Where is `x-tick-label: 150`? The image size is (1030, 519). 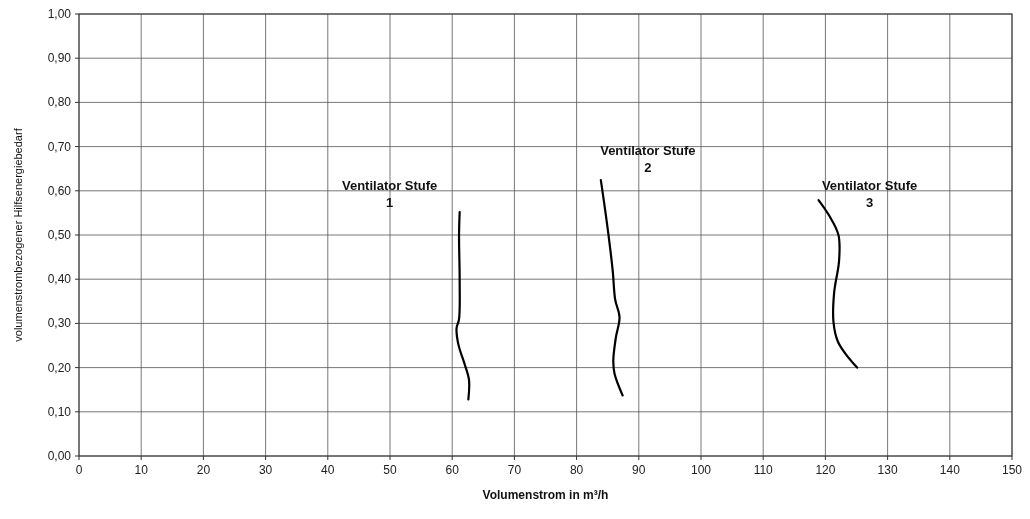 x-tick-label: 150 is located at coordinates (1012, 470).